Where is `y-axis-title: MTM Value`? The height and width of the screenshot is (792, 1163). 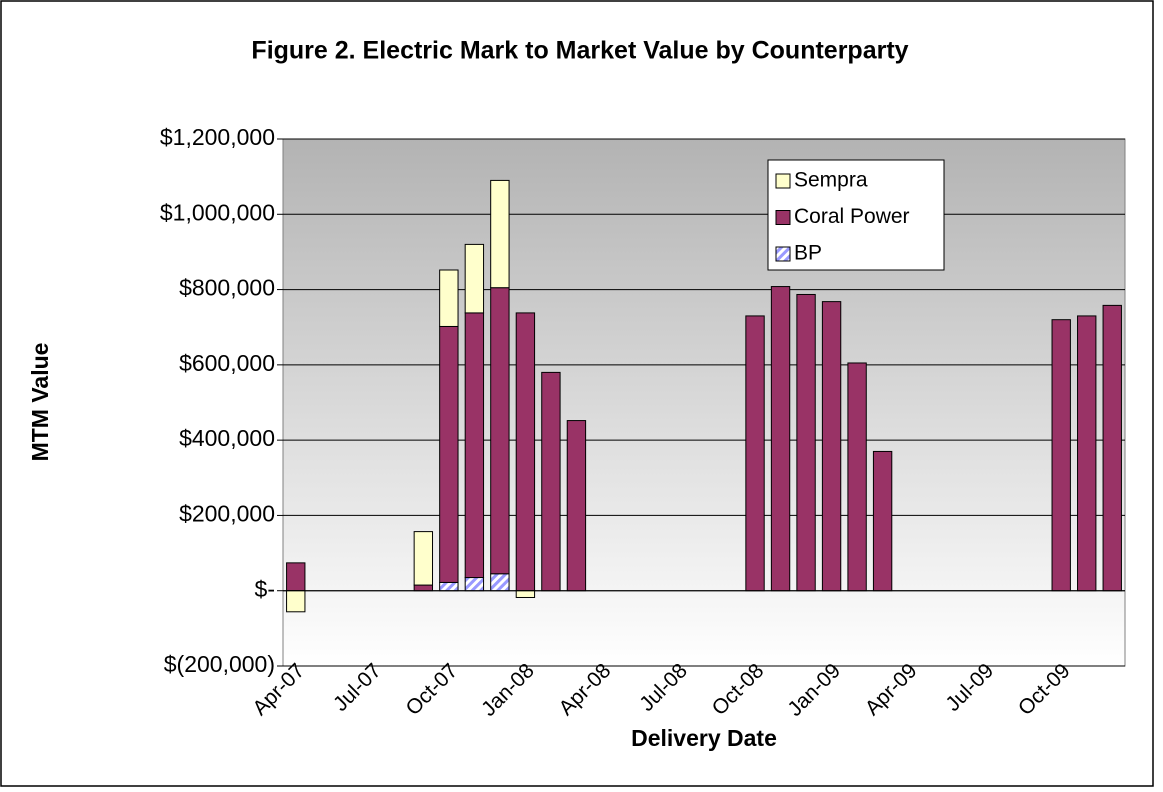
y-axis-title: MTM Value is located at coordinates (40, 402).